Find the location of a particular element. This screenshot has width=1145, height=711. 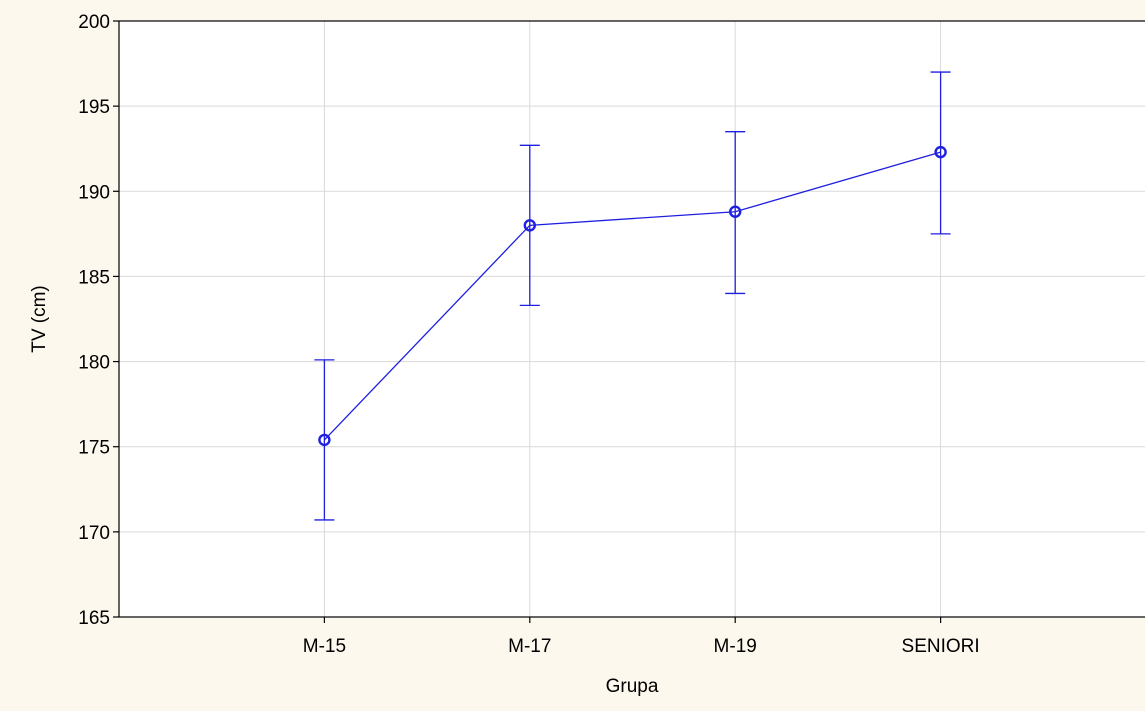

y-tick-label: 175 is located at coordinates (94, 448).